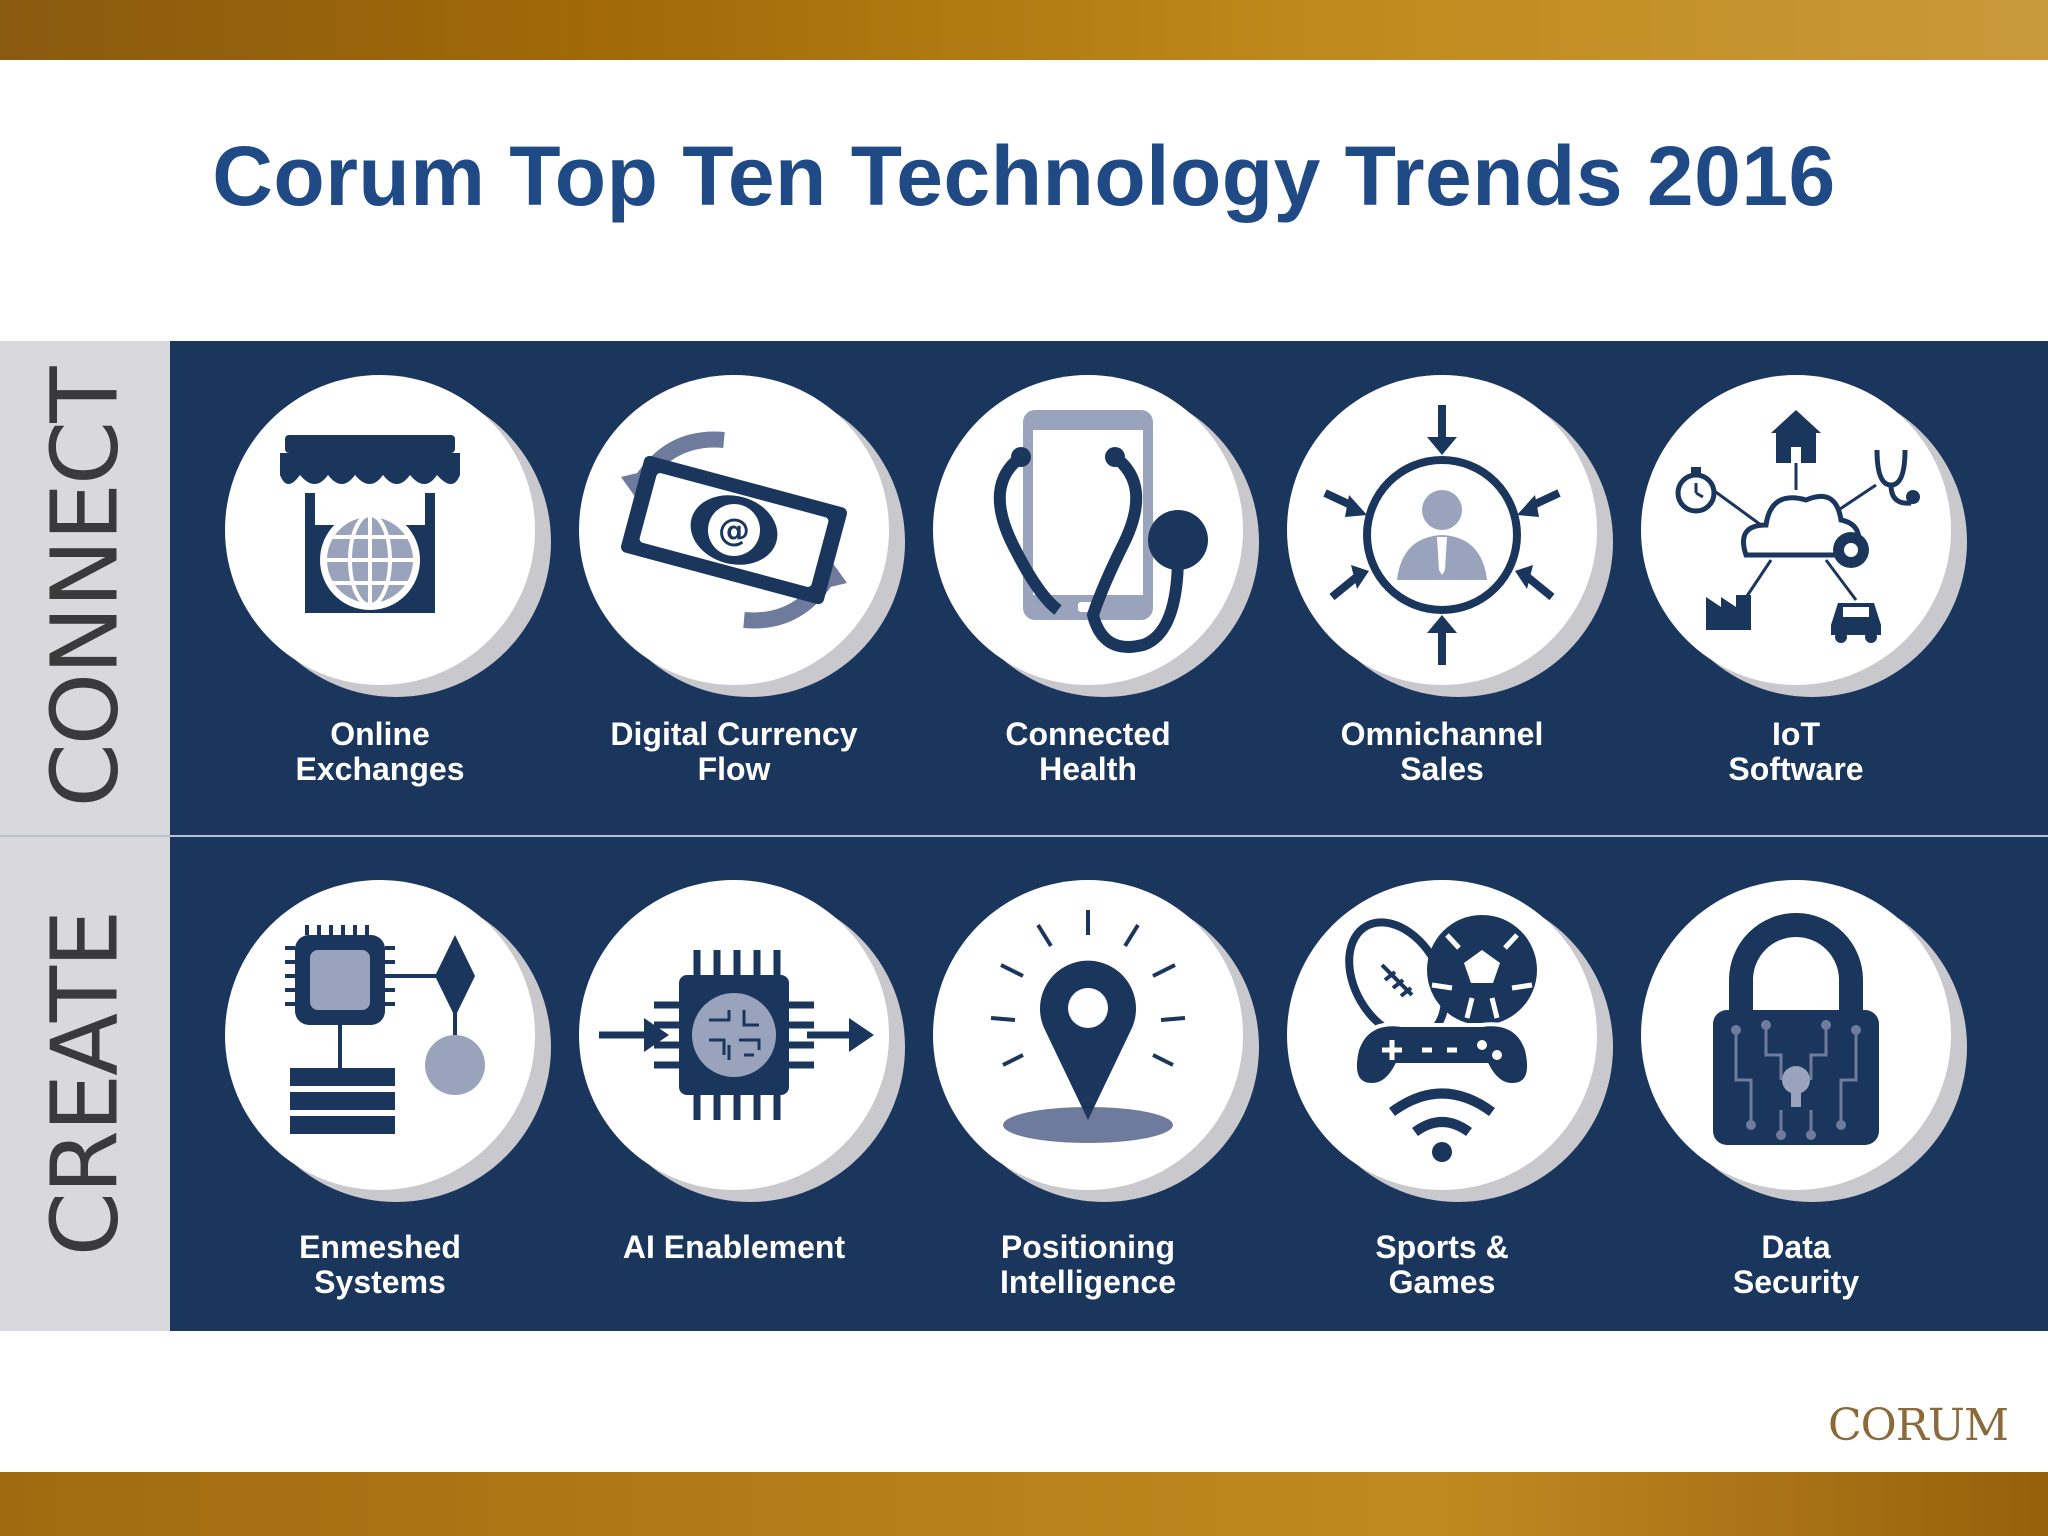  What do you see at coordinates (1796, 1264) in the screenshot?
I see `trend-label: Data Security` at bounding box center [1796, 1264].